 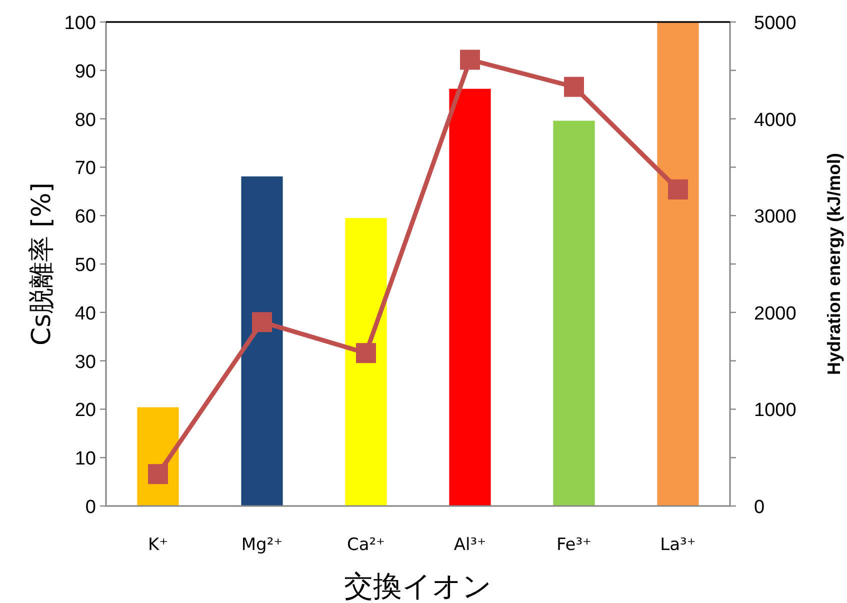 I want to click on y-tick-label: 70, so click(x=85, y=169).